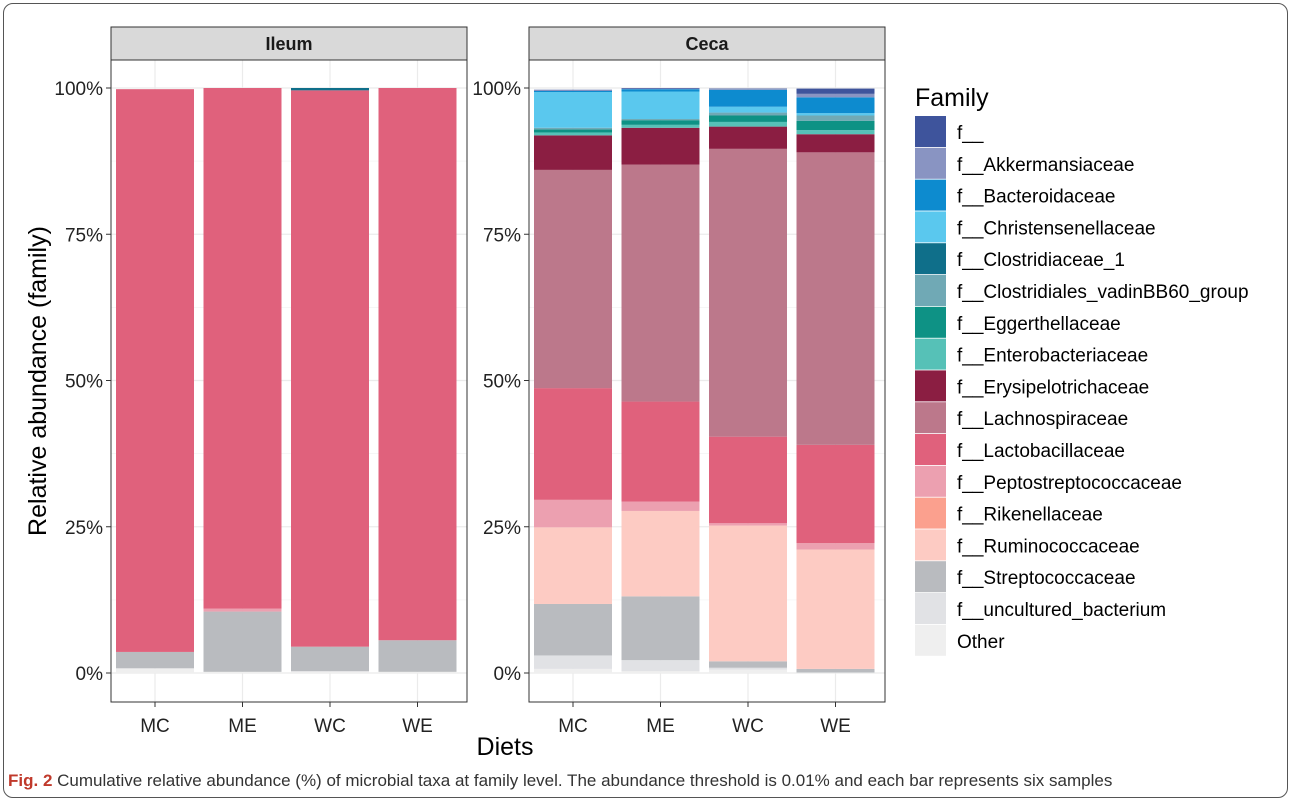 This screenshot has width=1293, height=801. Describe the element at coordinates (1027, 545) in the screenshot. I see `legend-entry: f__Ruminococcaceae` at that location.